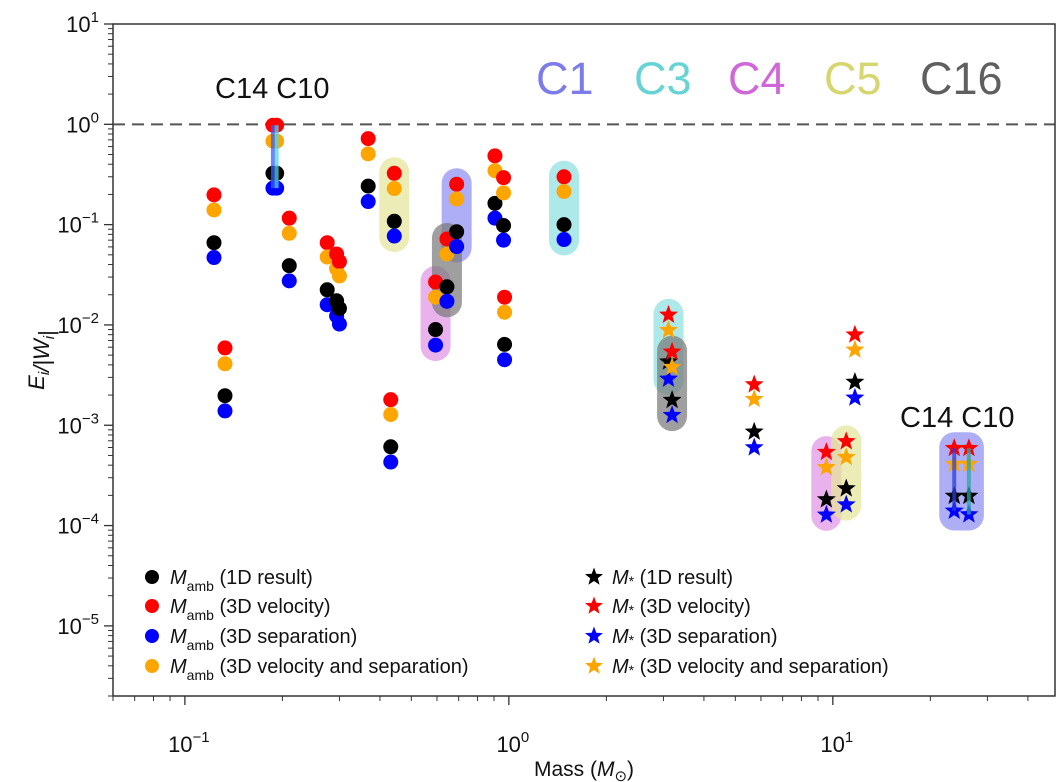 The width and height of the screenshot is (1058, 782). I want to click on legend-label: Mamb (1D result), so click(241, 580).